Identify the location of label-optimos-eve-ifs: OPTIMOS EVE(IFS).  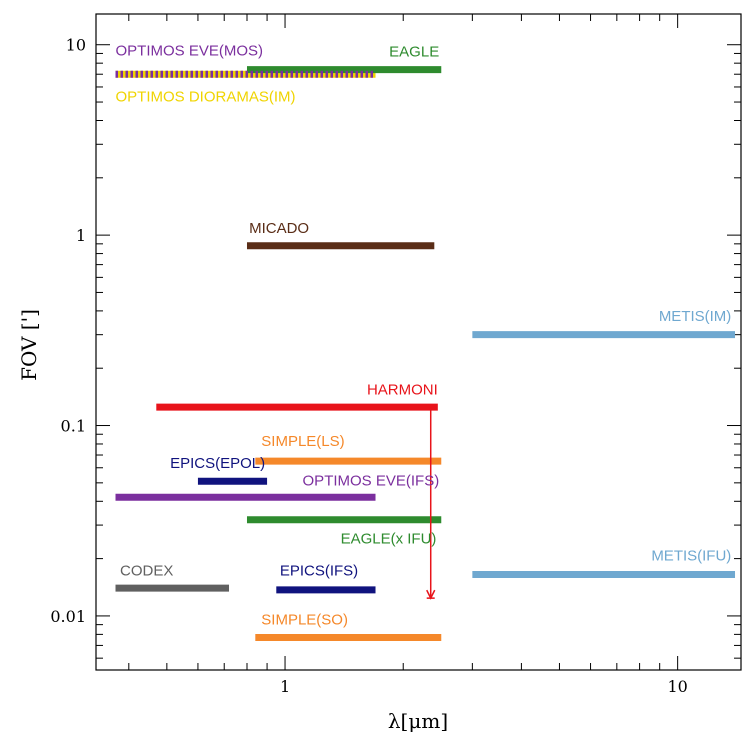
(371, 480).